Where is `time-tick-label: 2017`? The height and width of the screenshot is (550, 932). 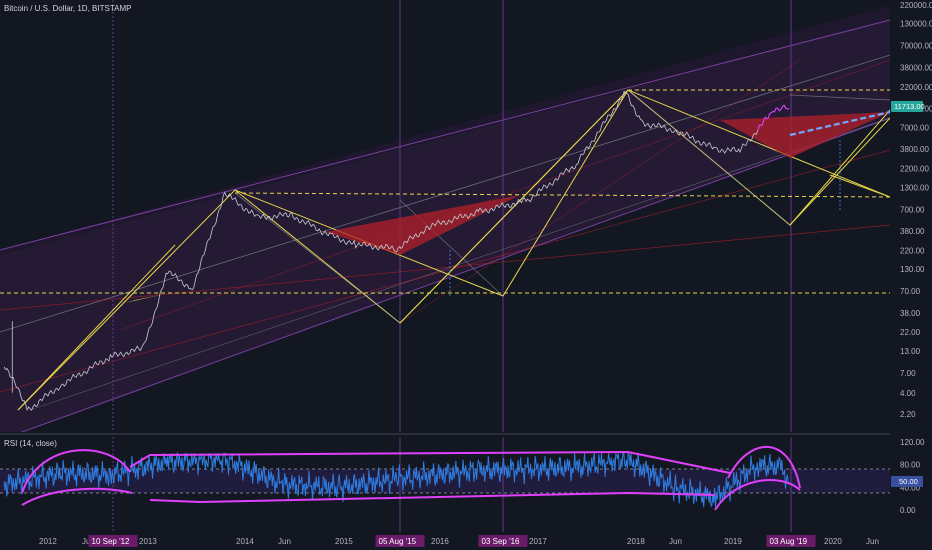
time-tick-label: 2017 is located at coordinates (538, 541).